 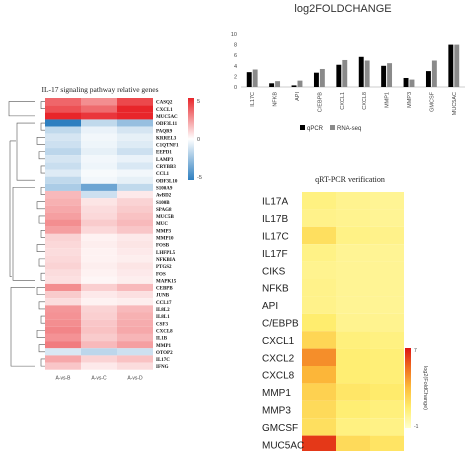 I want to click on il17-cell-otop2-a-vs-c, so click(x=99, y=352).